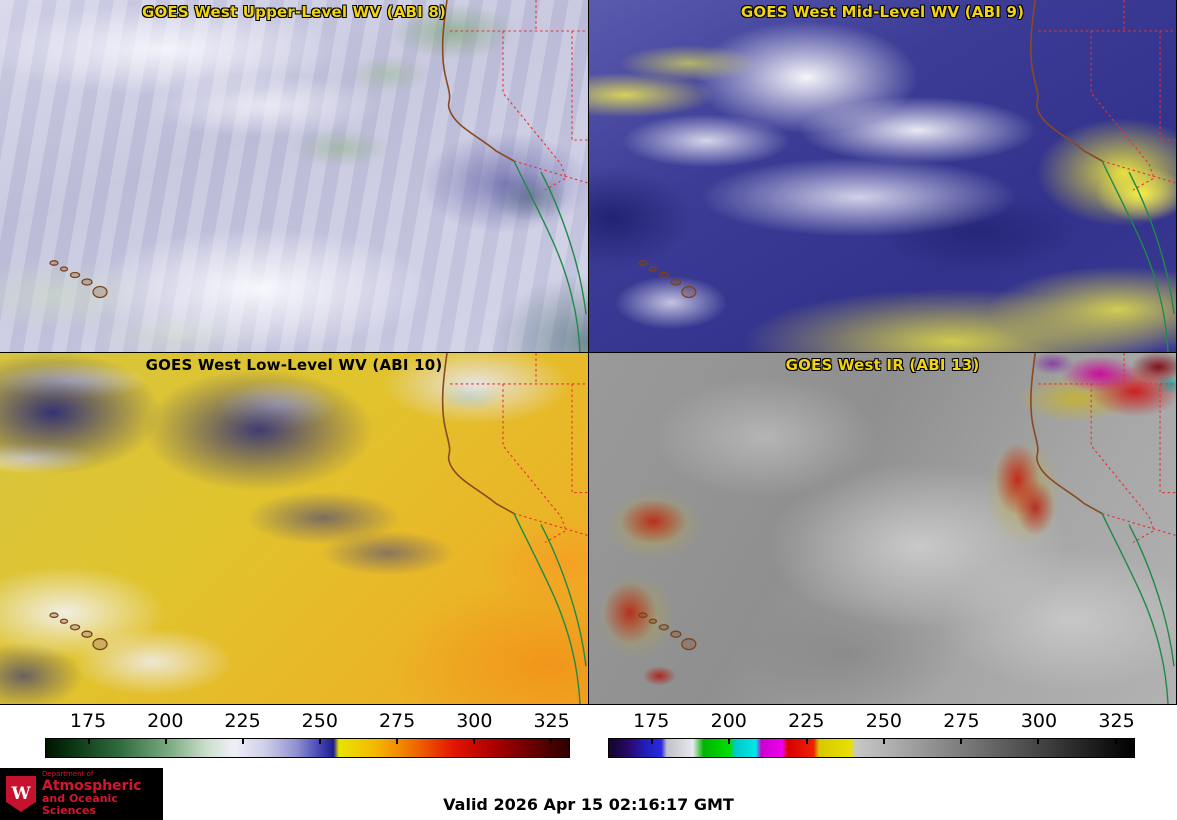 This screenshot has width=1177, height=820. What do you see at coordinates (651, 721) in the screenshot?
I see `ir-tick-175: 175` at bounding box center [651, 721].